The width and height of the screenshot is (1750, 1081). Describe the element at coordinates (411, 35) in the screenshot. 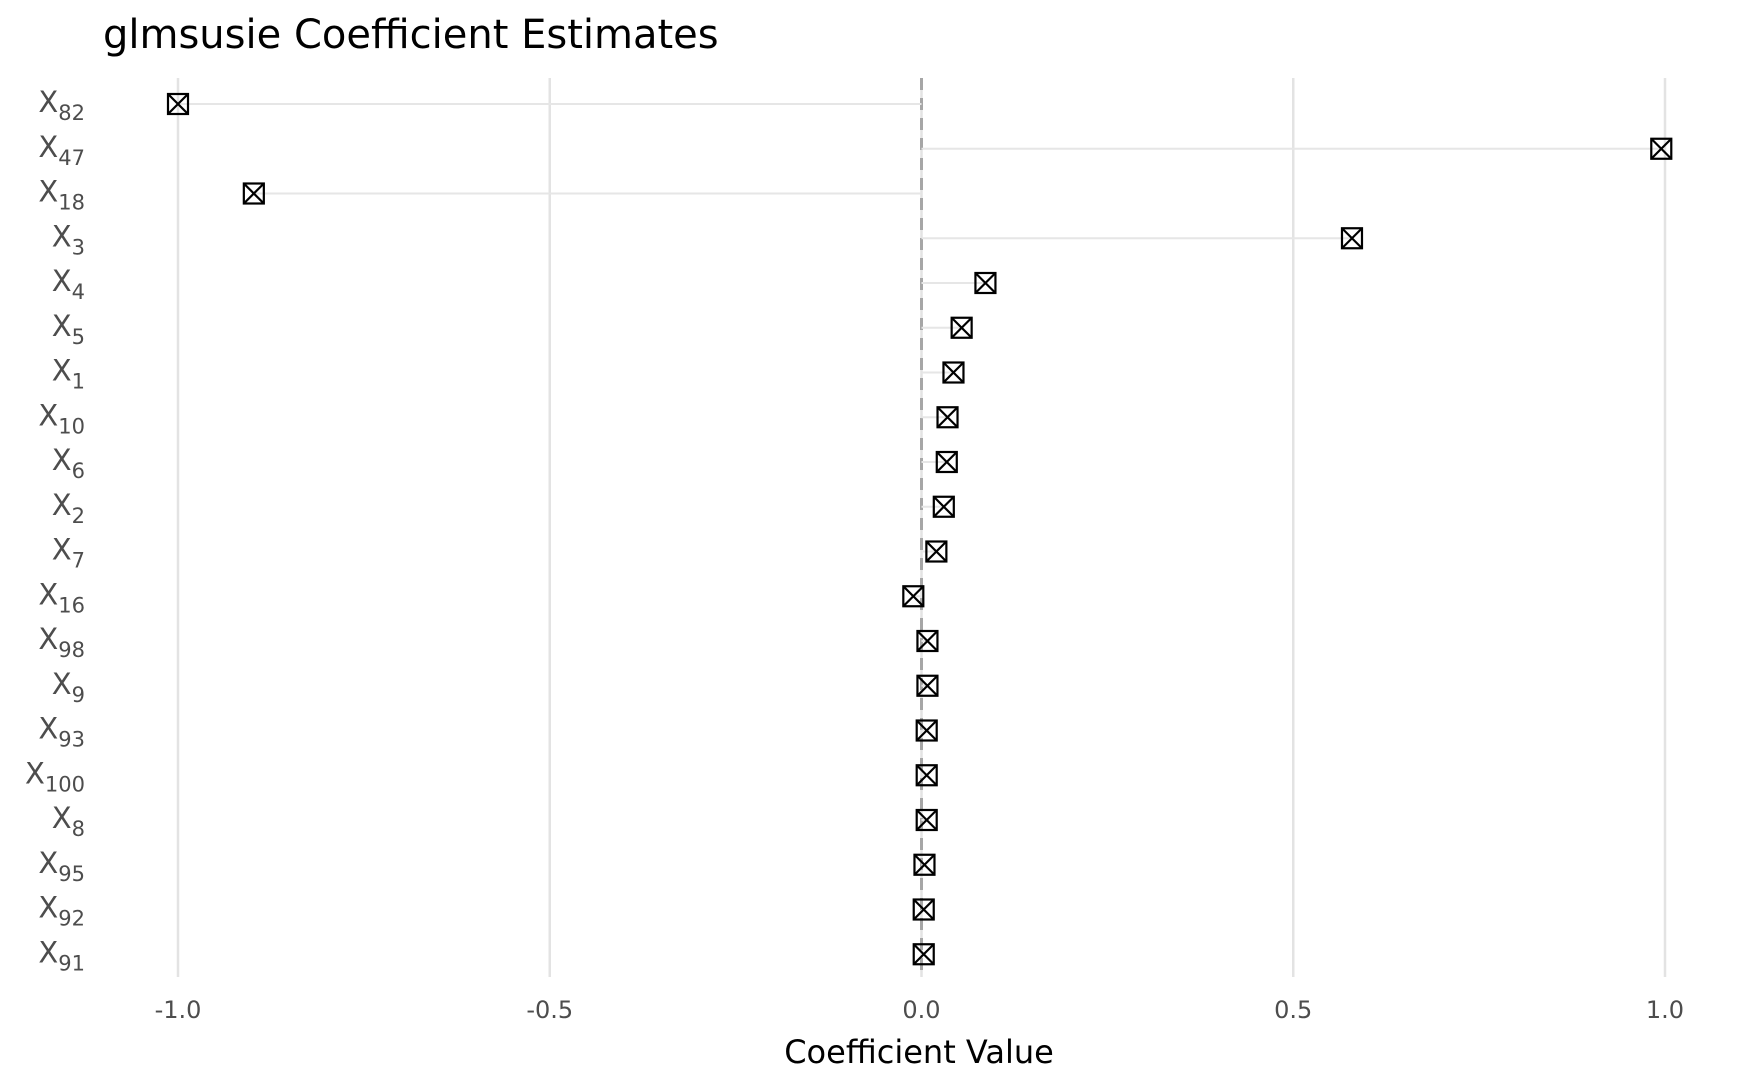

I see `chart-title: glmsusie Coefficient Estimates` at that location.